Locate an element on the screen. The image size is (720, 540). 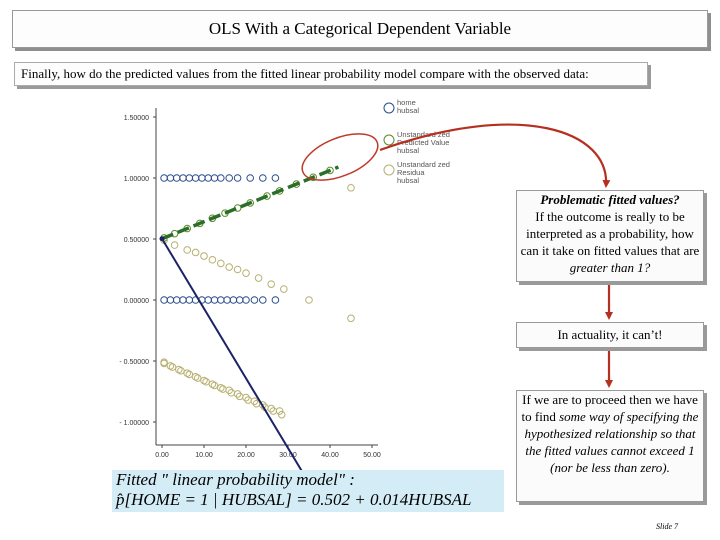
legend-label: Unstandard zed Predicted Value hubsal is located at coordinates (423, 142).